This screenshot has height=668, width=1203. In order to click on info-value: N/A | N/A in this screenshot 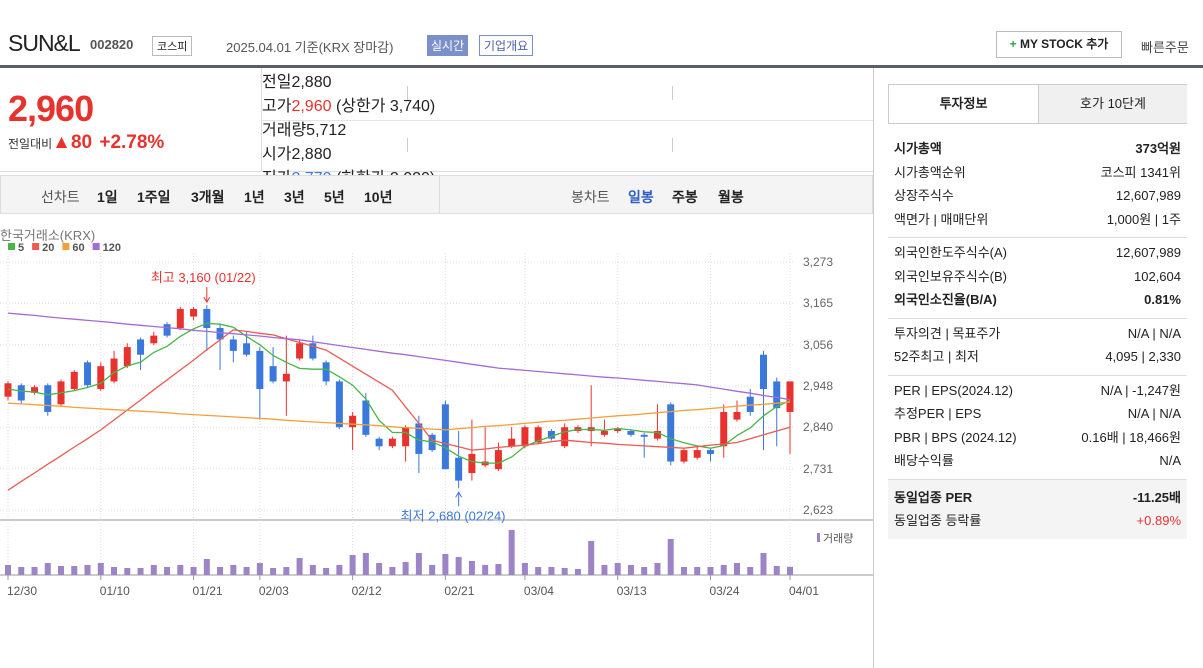, I will do `click(1154, 413)`.